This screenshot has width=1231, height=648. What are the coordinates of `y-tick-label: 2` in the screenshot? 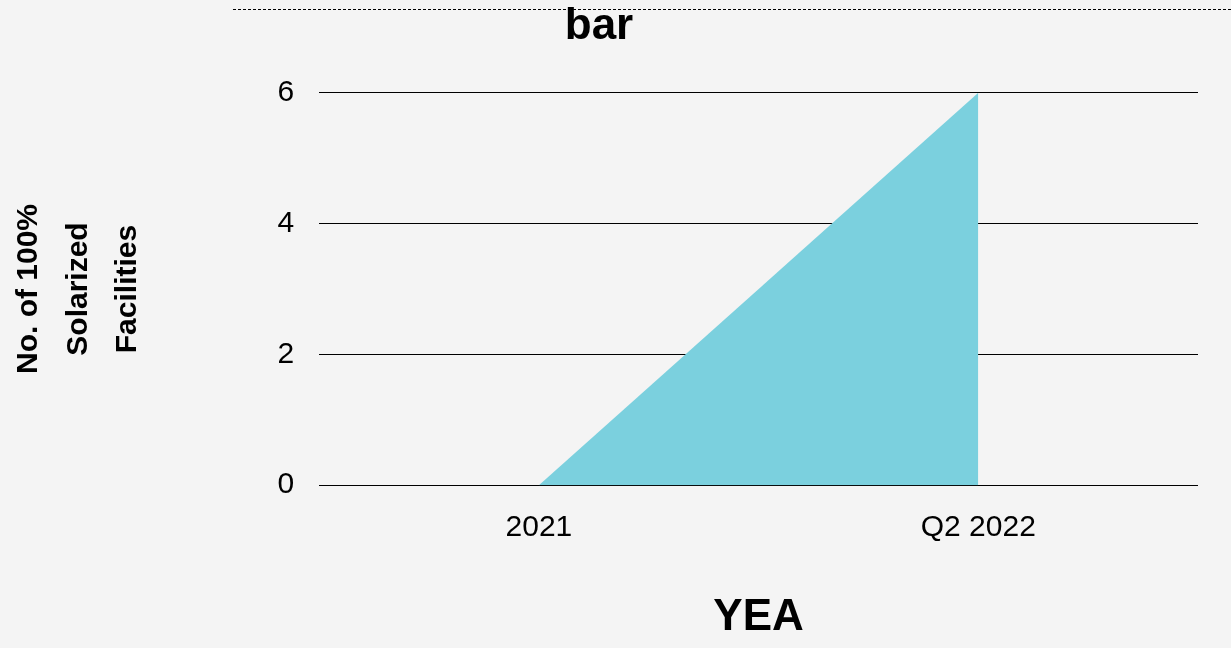 It's located at (286, 352).